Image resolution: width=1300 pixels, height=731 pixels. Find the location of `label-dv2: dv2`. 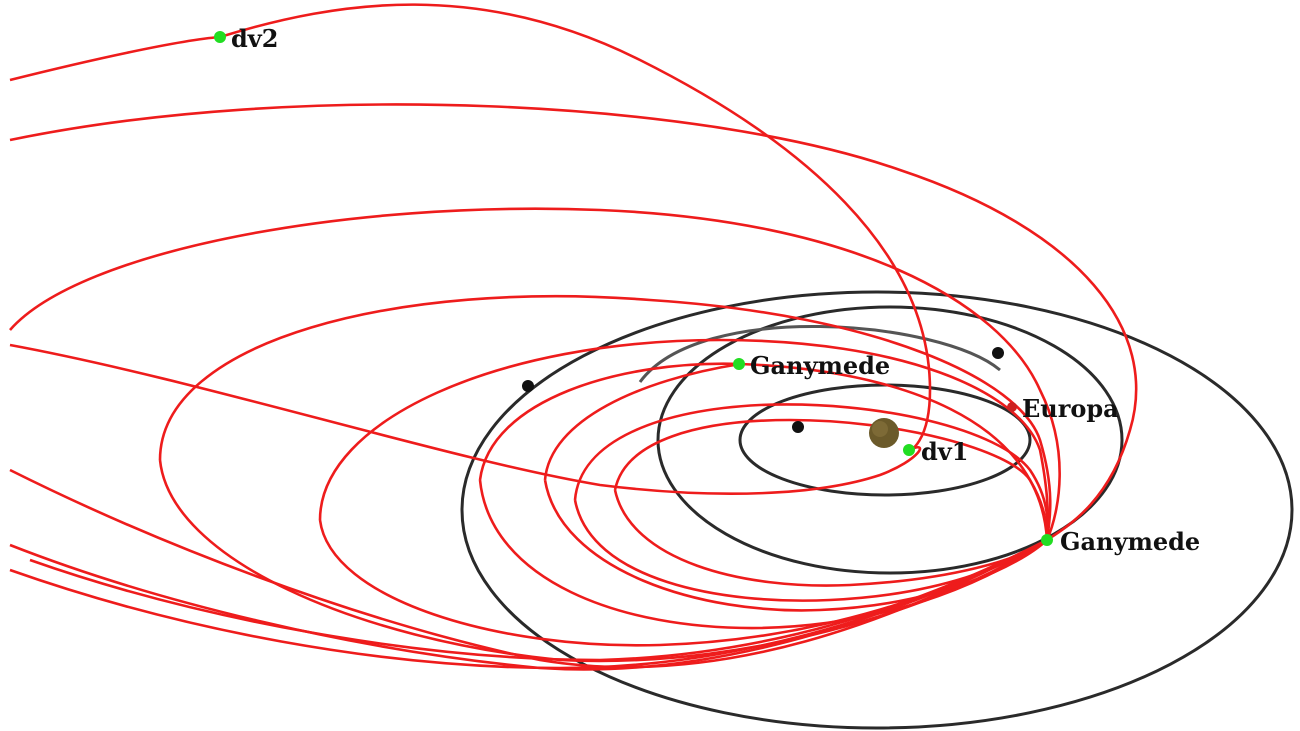

label-dv2: dv2 is located at coordinates (254, 38).